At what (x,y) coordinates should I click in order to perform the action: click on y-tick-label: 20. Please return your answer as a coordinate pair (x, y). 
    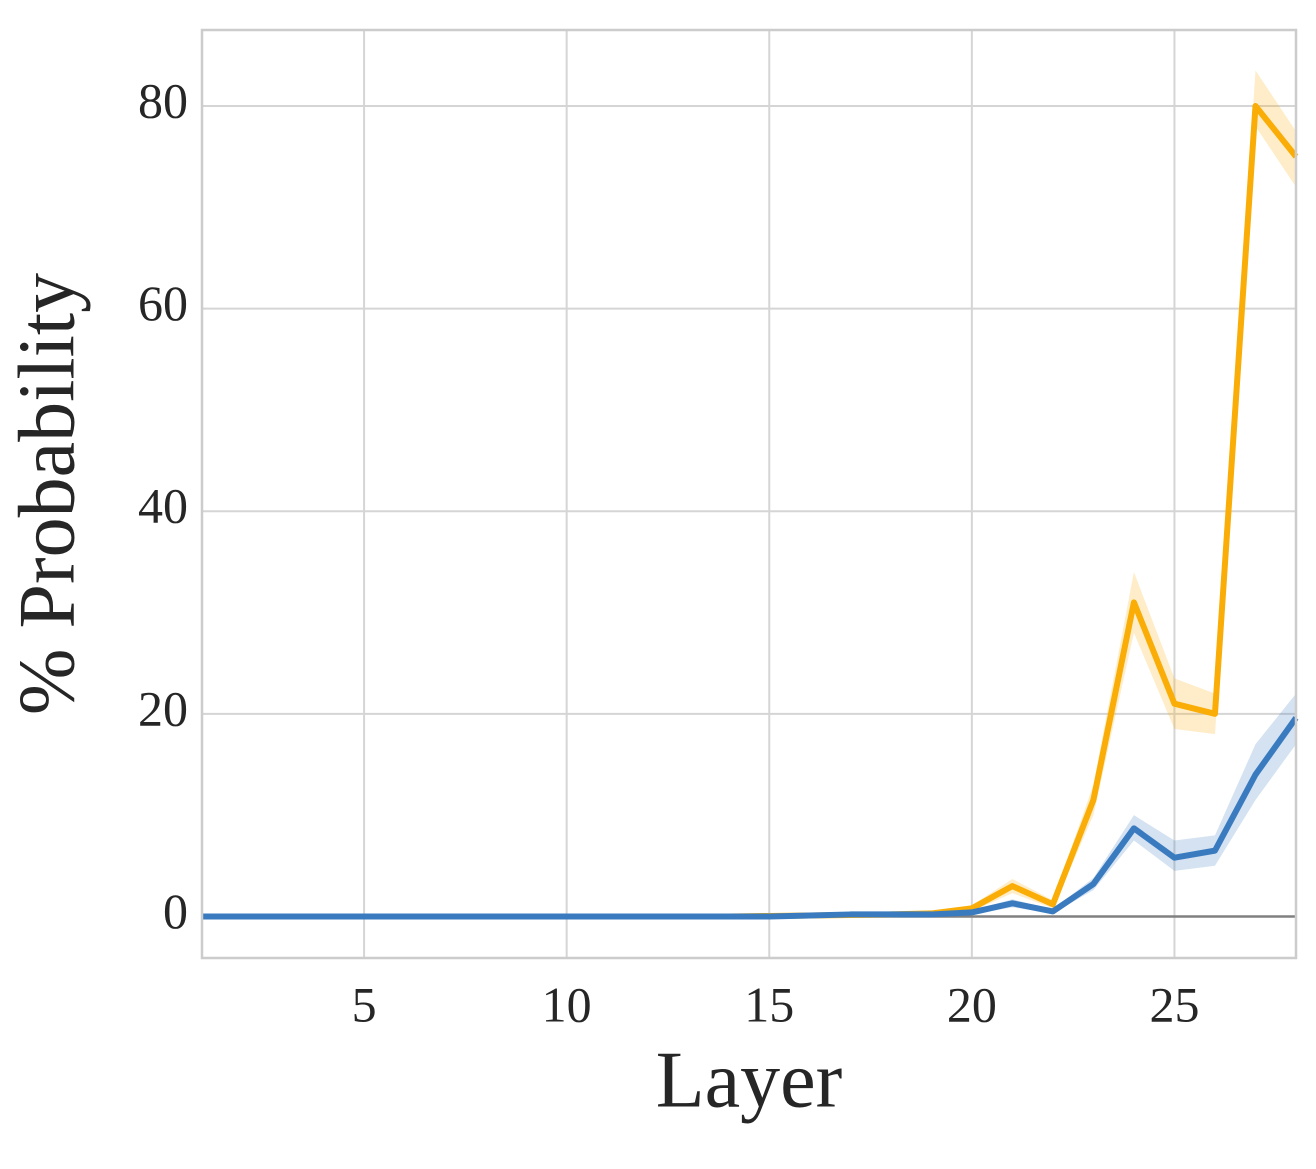
    Looking at the image, I should click on (163, 708).